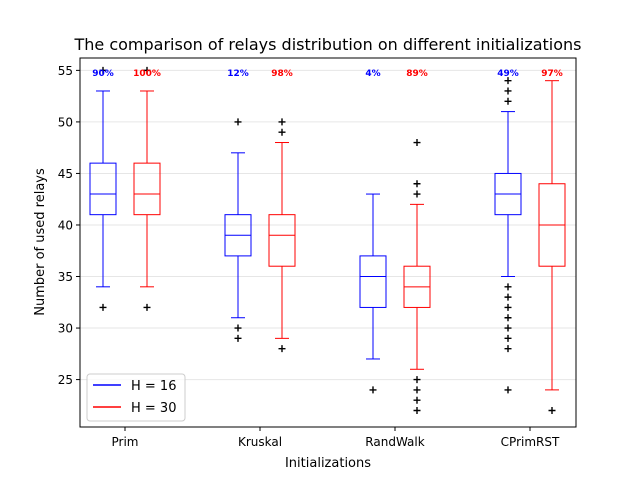 The image size is (640, 480). I want to click on x-tick-label: RandWalk, so click(394, 442).